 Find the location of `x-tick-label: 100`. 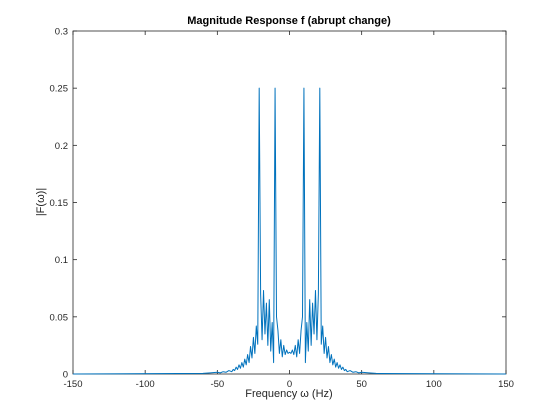

x-tick-label: 100 is located at coordinates (434, 384).